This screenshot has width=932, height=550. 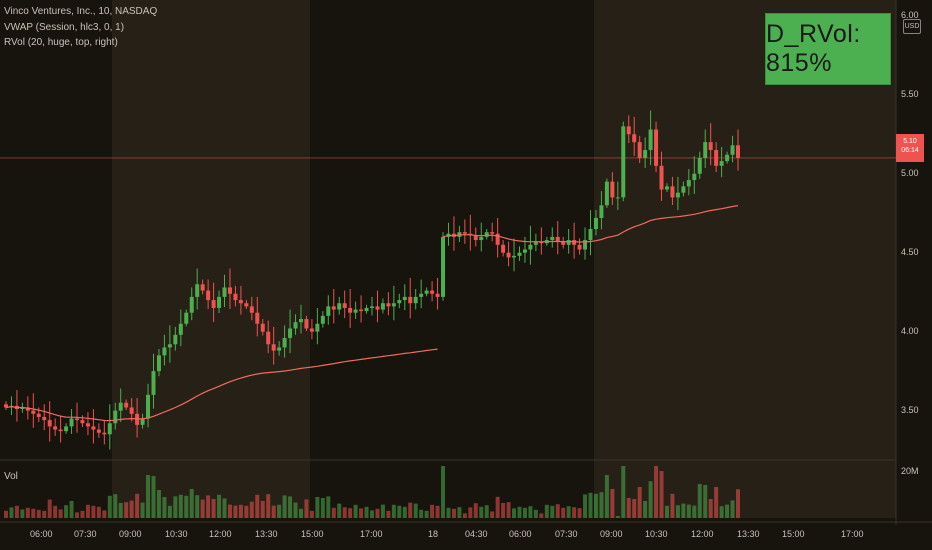 What do you see at coordinates (11, 476) in the screenshot?
I see `volume-pane-label: Vol` at bounding box center [11, 476].